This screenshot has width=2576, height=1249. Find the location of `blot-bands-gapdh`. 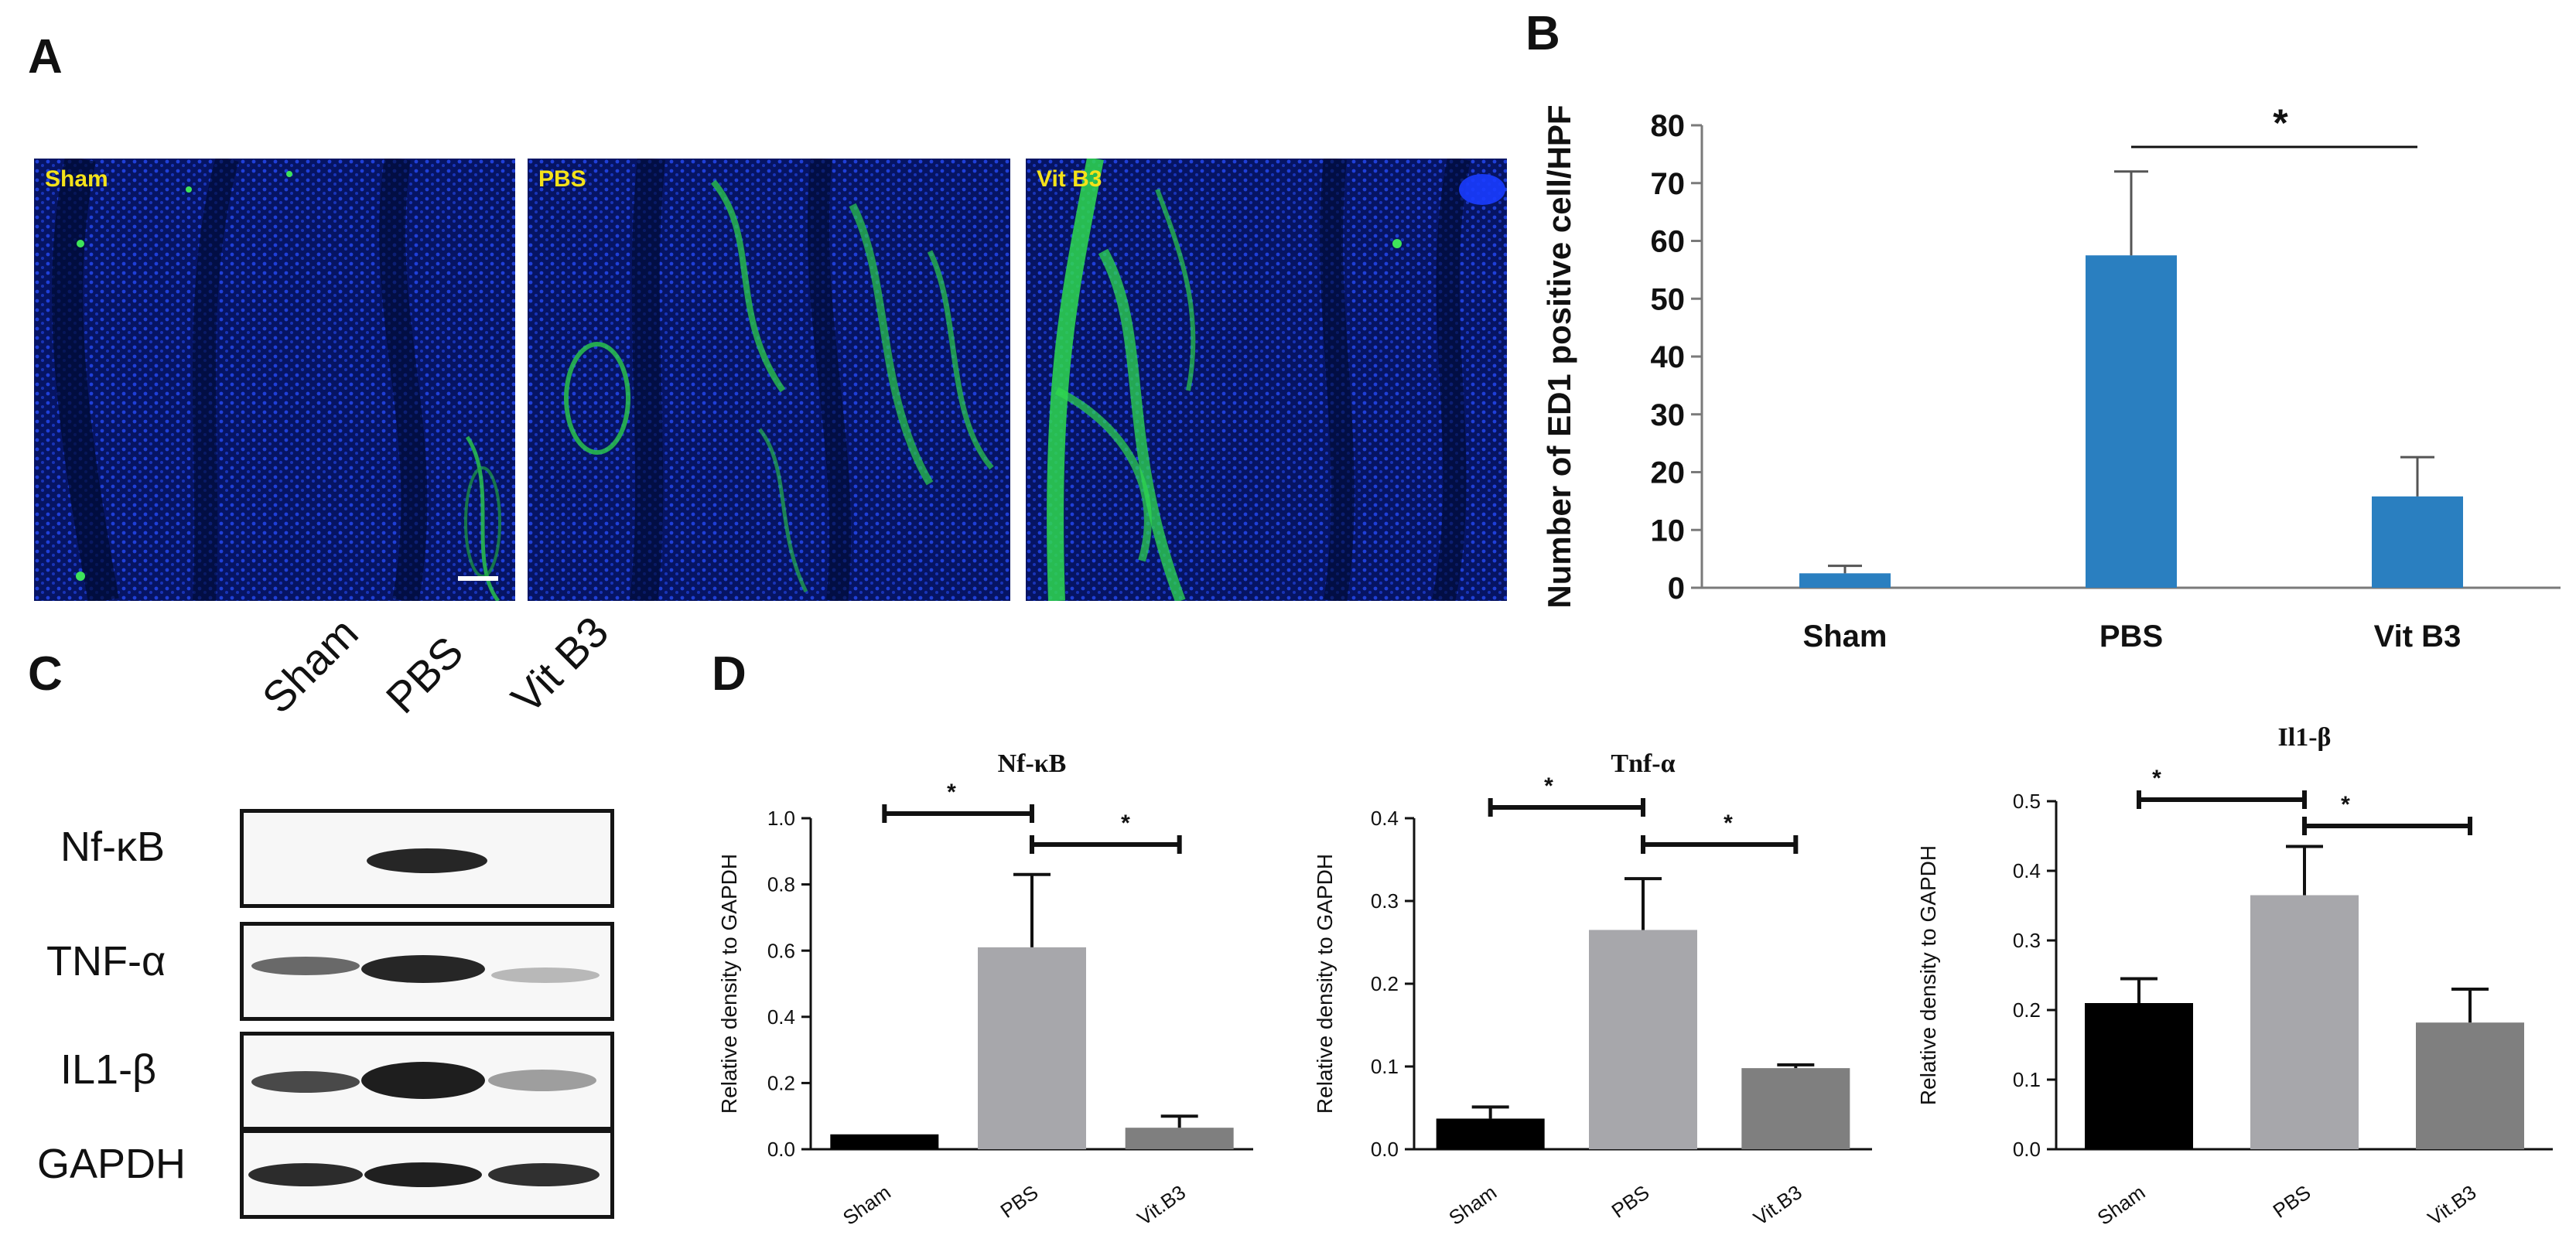

blot-bands-gapdh is located at coordinates (424, 1174).